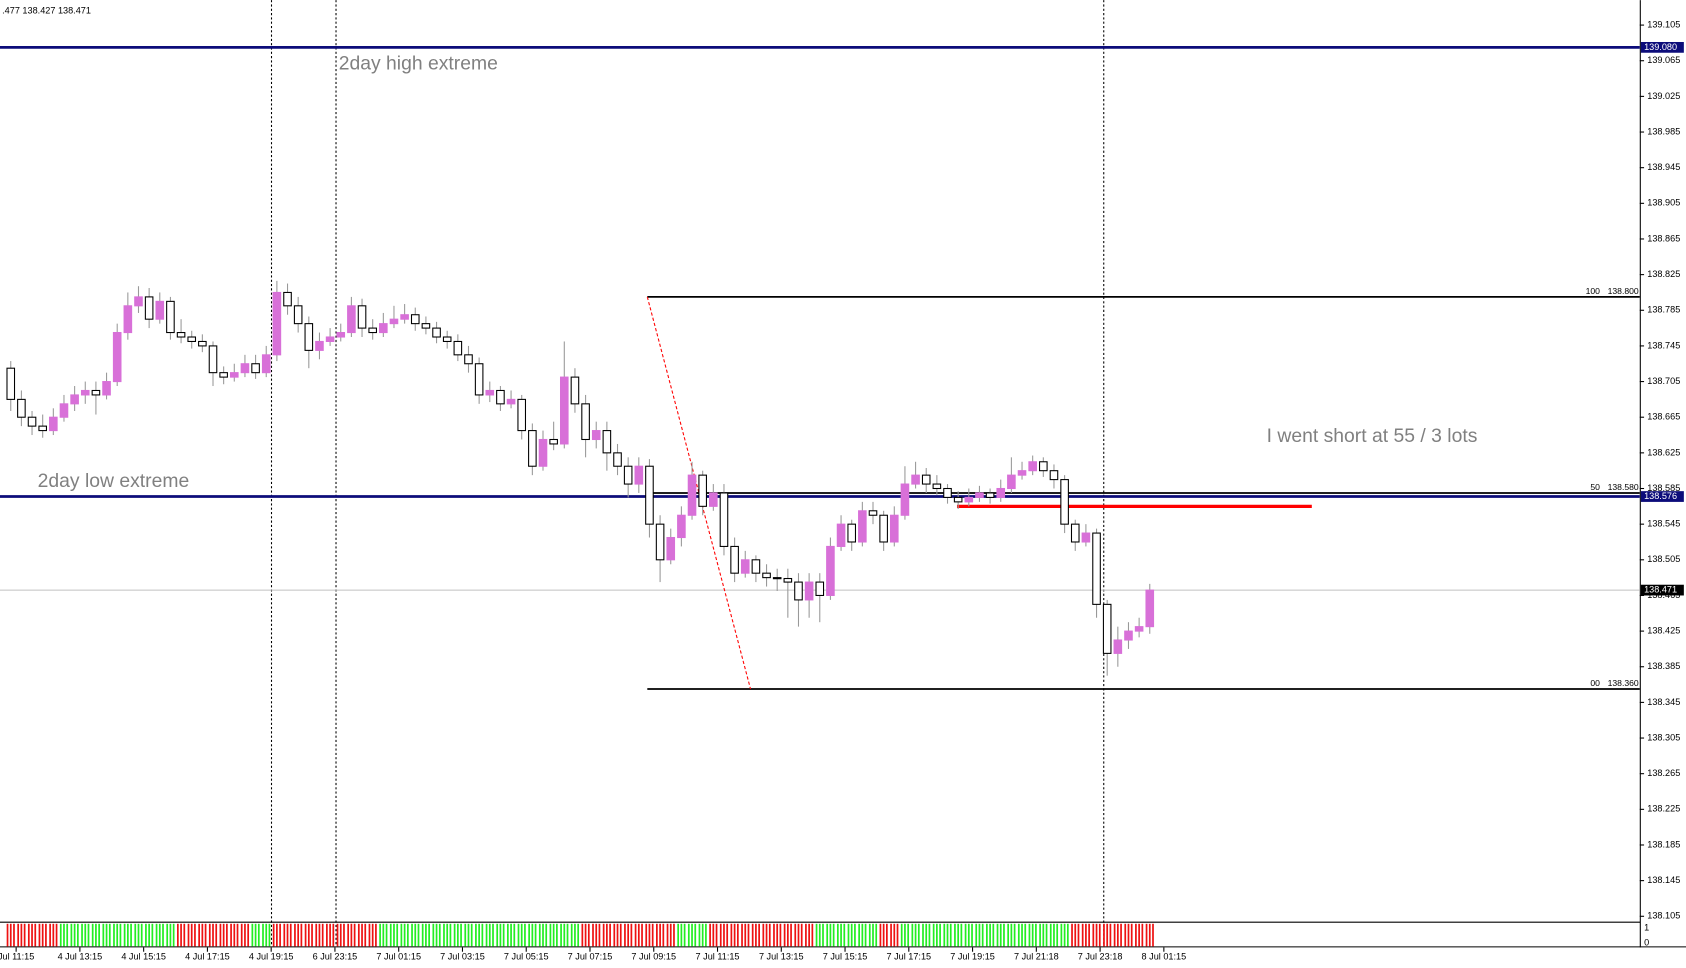 This screenshot has height=968, width=1686. What do you see at coordinates (1663, 274) in the screenshot?
I see `y-tick-label: 138.825` at bounding box center [1663, 274].